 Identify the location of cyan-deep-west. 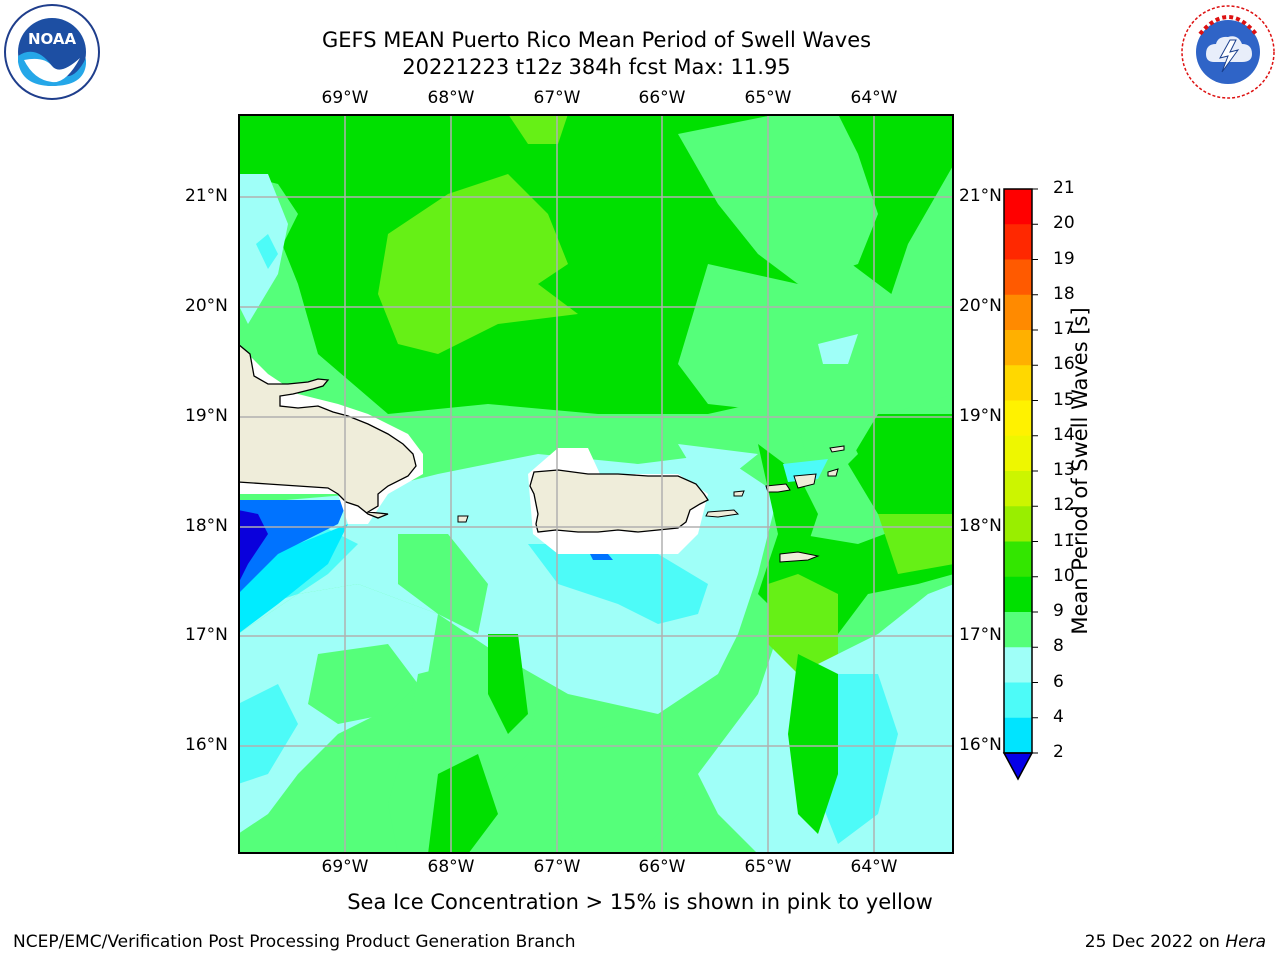
(293, 579).